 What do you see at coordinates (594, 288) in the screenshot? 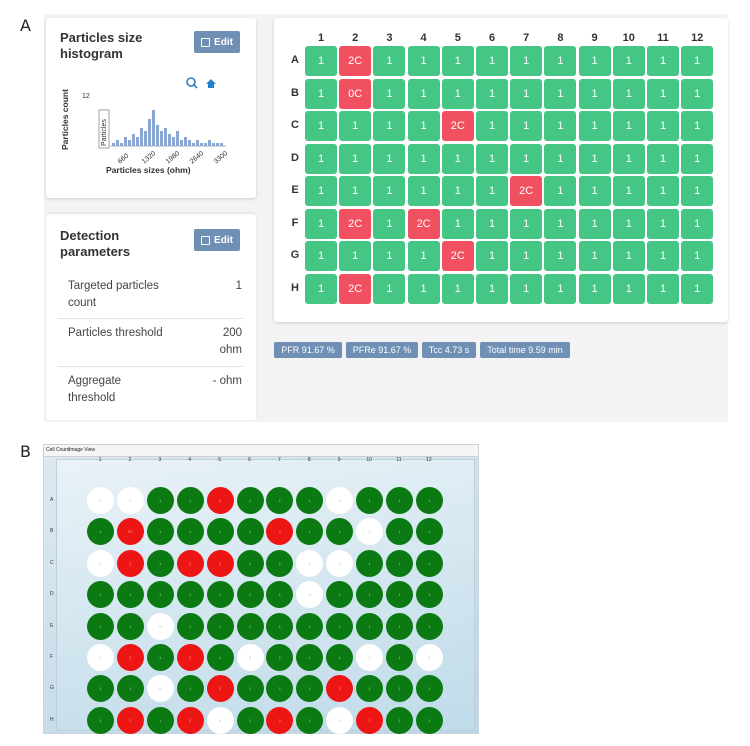
I see `plate-well-H9: 1` at bounding box center [594, 288].